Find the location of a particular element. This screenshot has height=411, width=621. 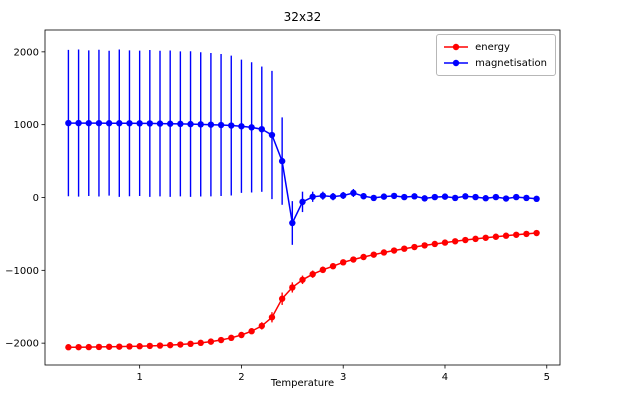

legend-marker-magnetisation-icon is located at coordinates (456, 63).